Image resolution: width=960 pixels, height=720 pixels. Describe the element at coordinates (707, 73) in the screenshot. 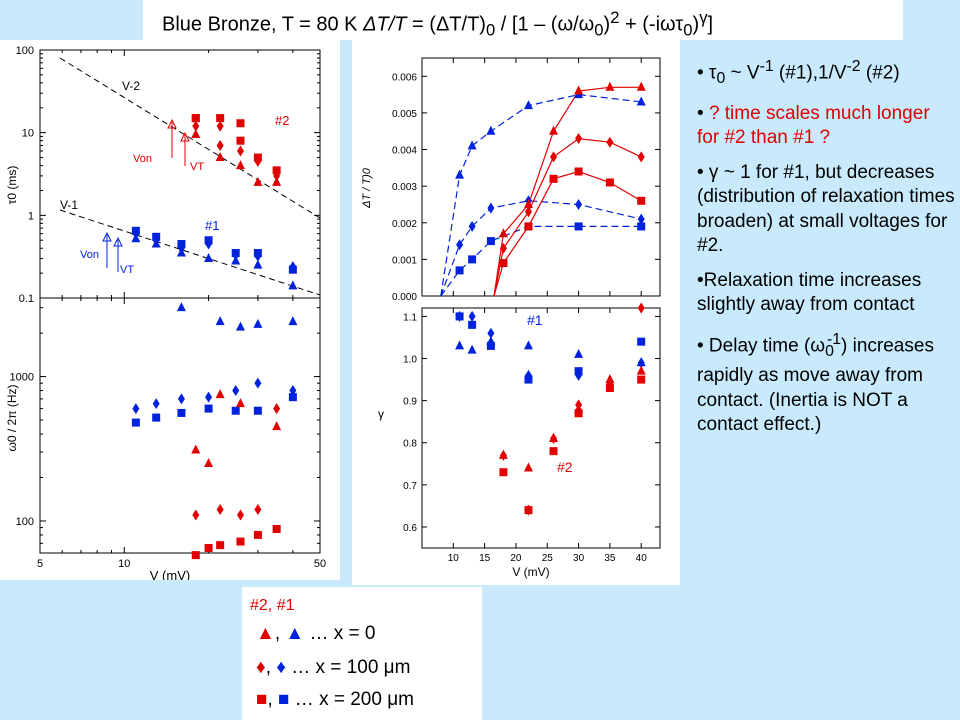

I see `bullet-text: • τ` at that location.